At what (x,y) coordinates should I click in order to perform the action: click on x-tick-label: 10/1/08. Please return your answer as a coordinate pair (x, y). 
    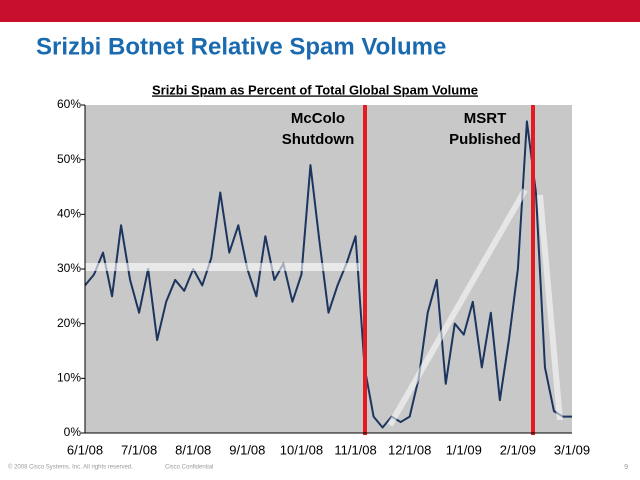
    Looking at the image, I should click on (301, 449).